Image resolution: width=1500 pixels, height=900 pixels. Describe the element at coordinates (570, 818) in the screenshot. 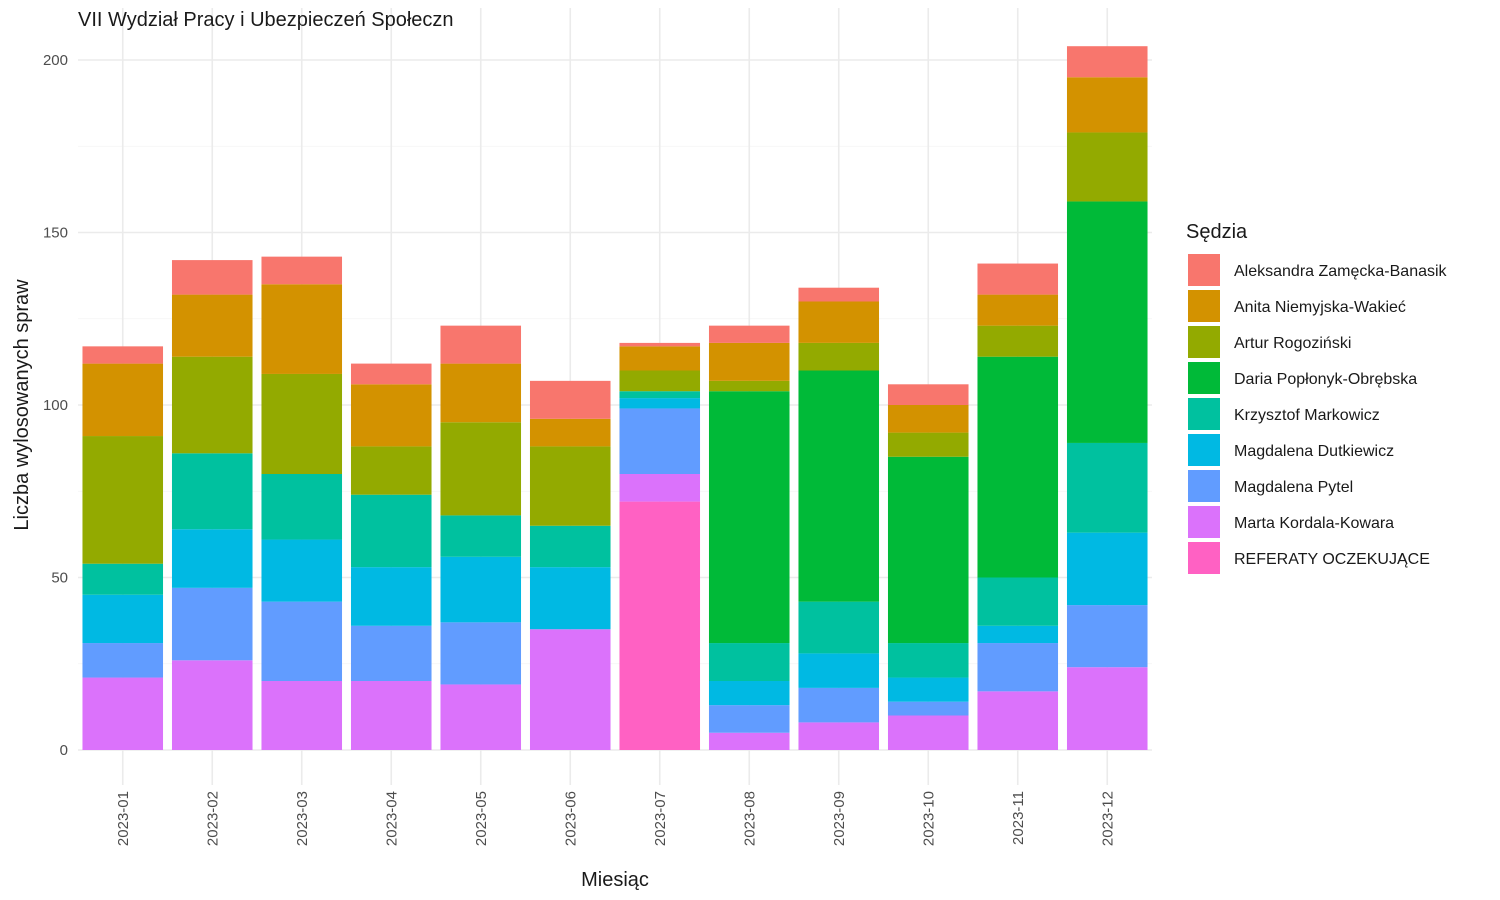

I see `x-tick-label: 2023-06` at that location.